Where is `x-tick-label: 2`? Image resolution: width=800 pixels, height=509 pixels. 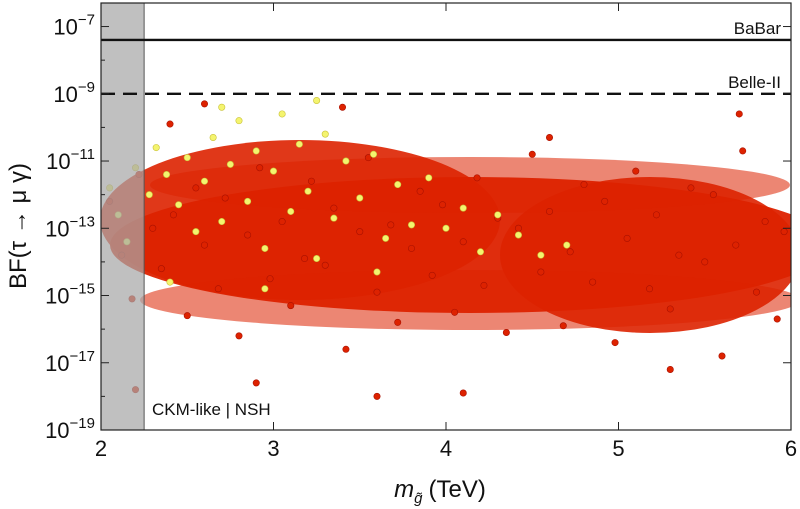 x-tick-label: 2 is located at coordinates (101, 448).